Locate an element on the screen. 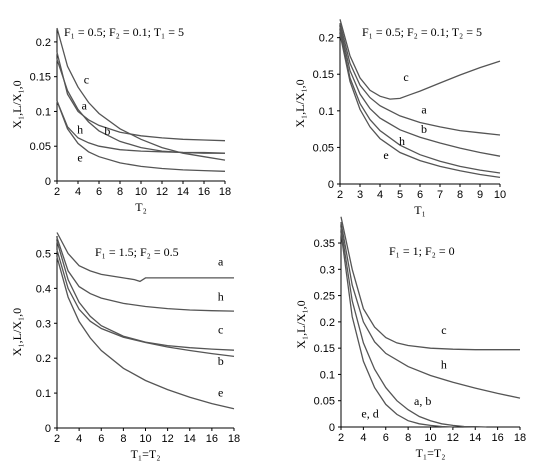 The width and height of the screenshot is (550, 469). y-tick-label: 0.5 is located at coordinates (43, 254).